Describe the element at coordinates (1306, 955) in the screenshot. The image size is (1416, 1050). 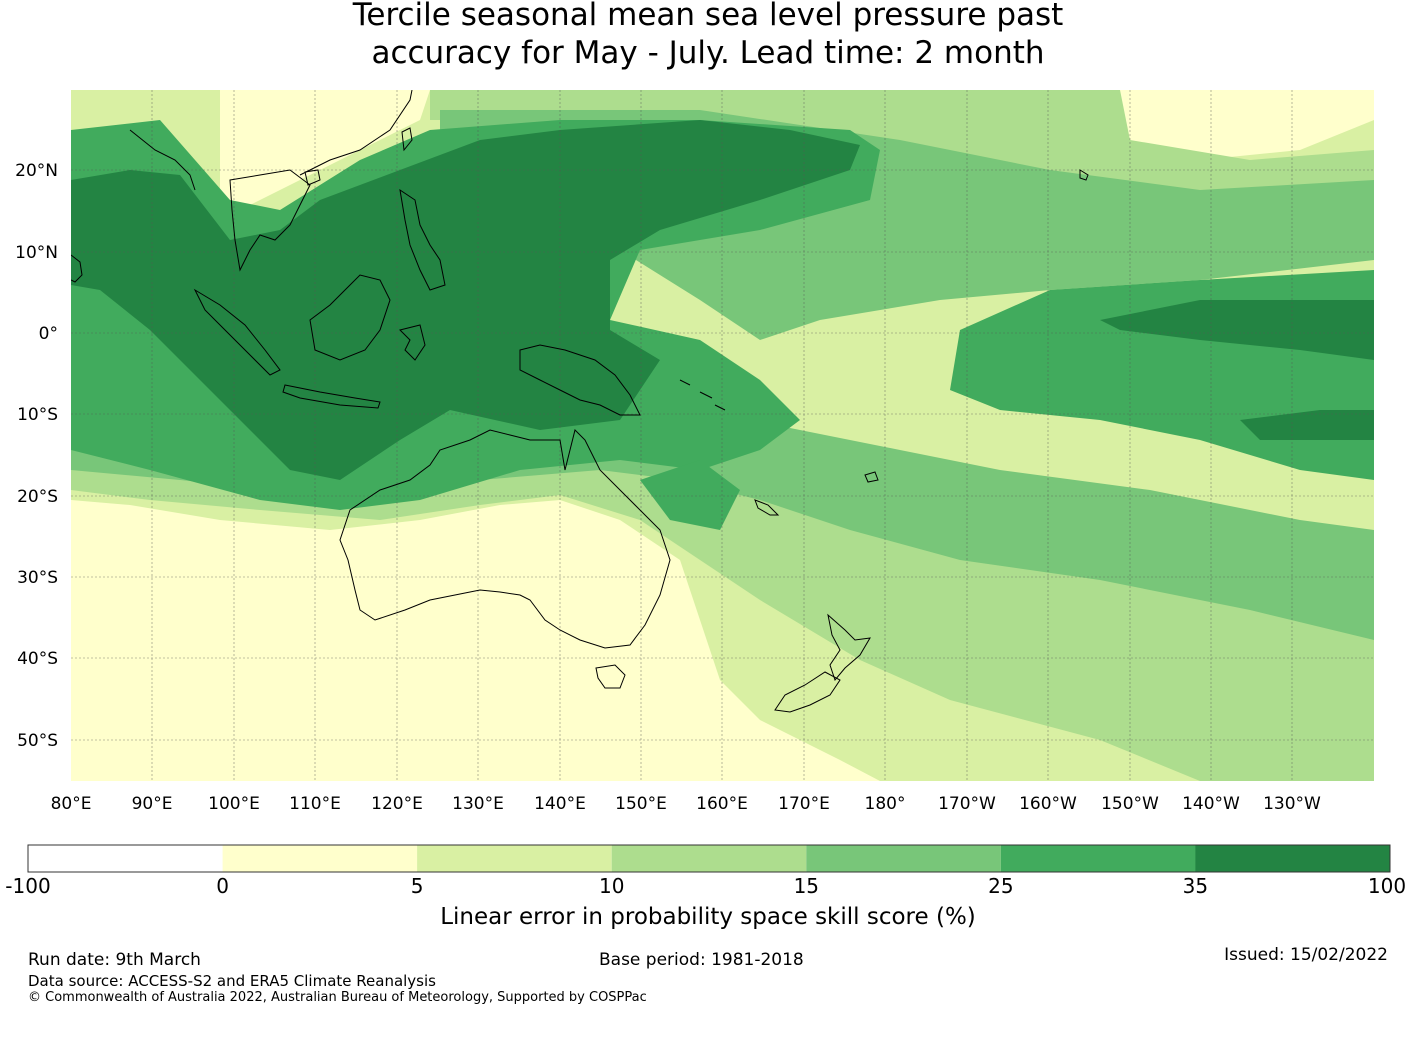
I see `issued-date: Issued: 15/02/2022` at that location.